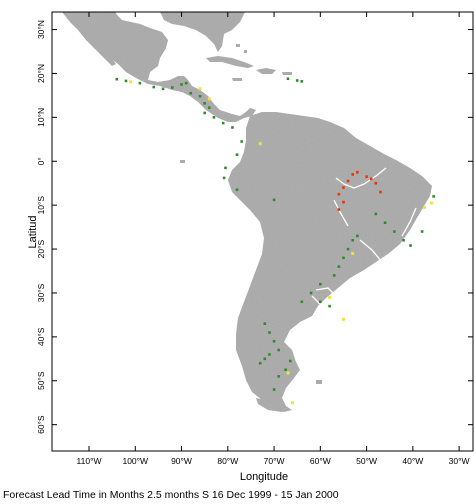 Image resolution: width=476 pixels, height=504 pixels. I want to click on lat-tick-label: 20°S, so click(41, 248).